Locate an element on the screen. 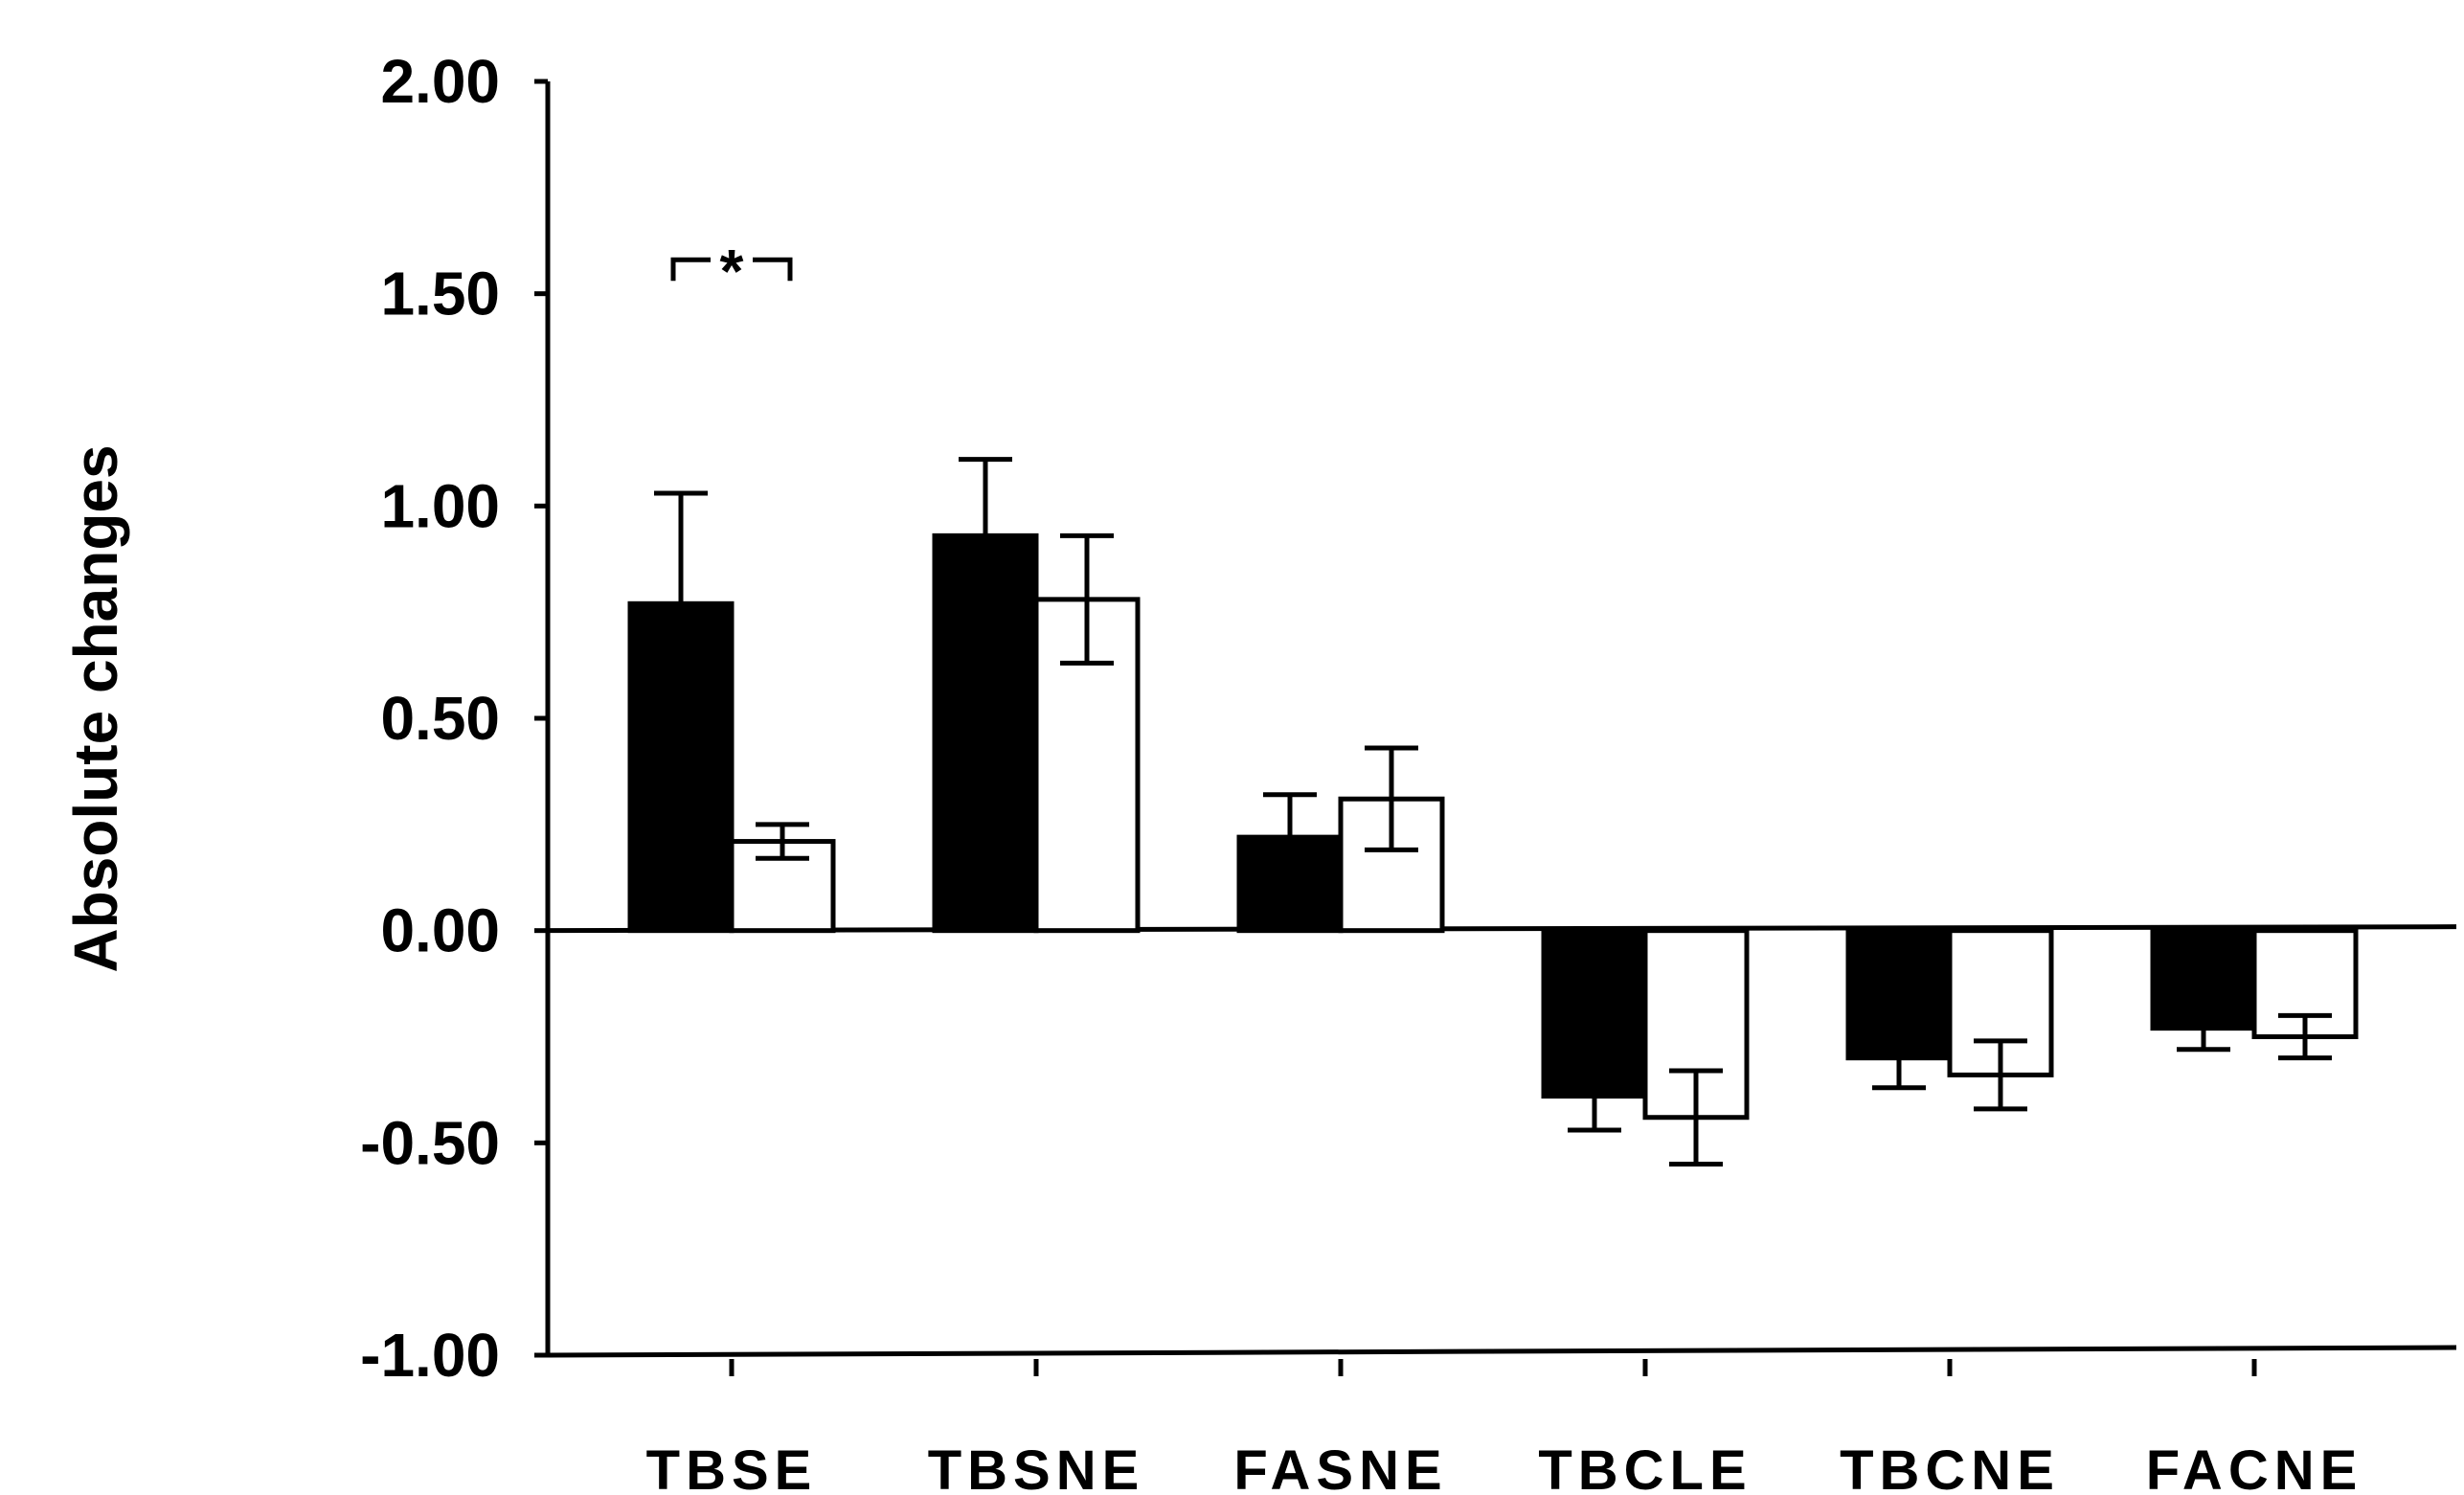  category-label: FASNE is located at coordinates (1340, 1467).